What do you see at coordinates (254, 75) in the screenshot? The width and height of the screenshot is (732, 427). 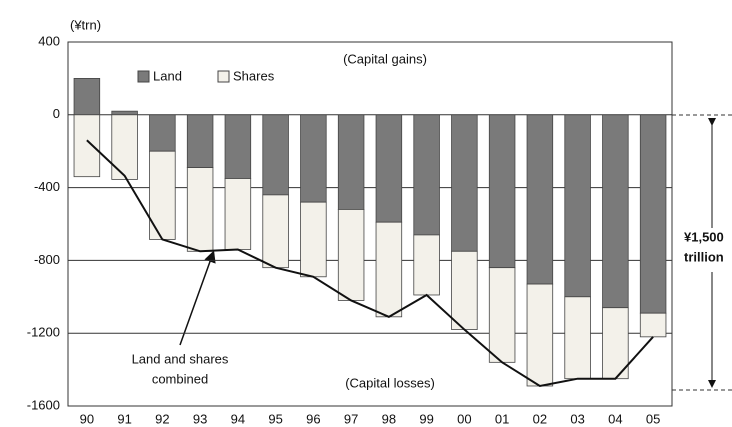 I see `legend-label: Shares` at bounding box center [254, 75].